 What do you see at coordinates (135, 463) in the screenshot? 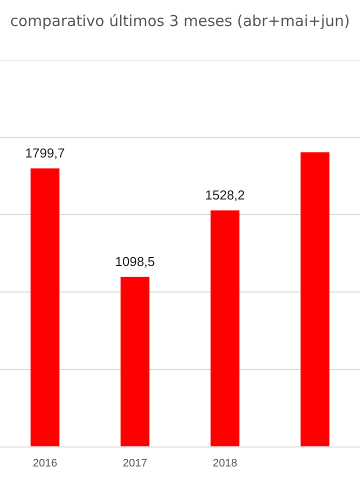
I see `x-tick-label: 2017` at bounding box center [135, 463].